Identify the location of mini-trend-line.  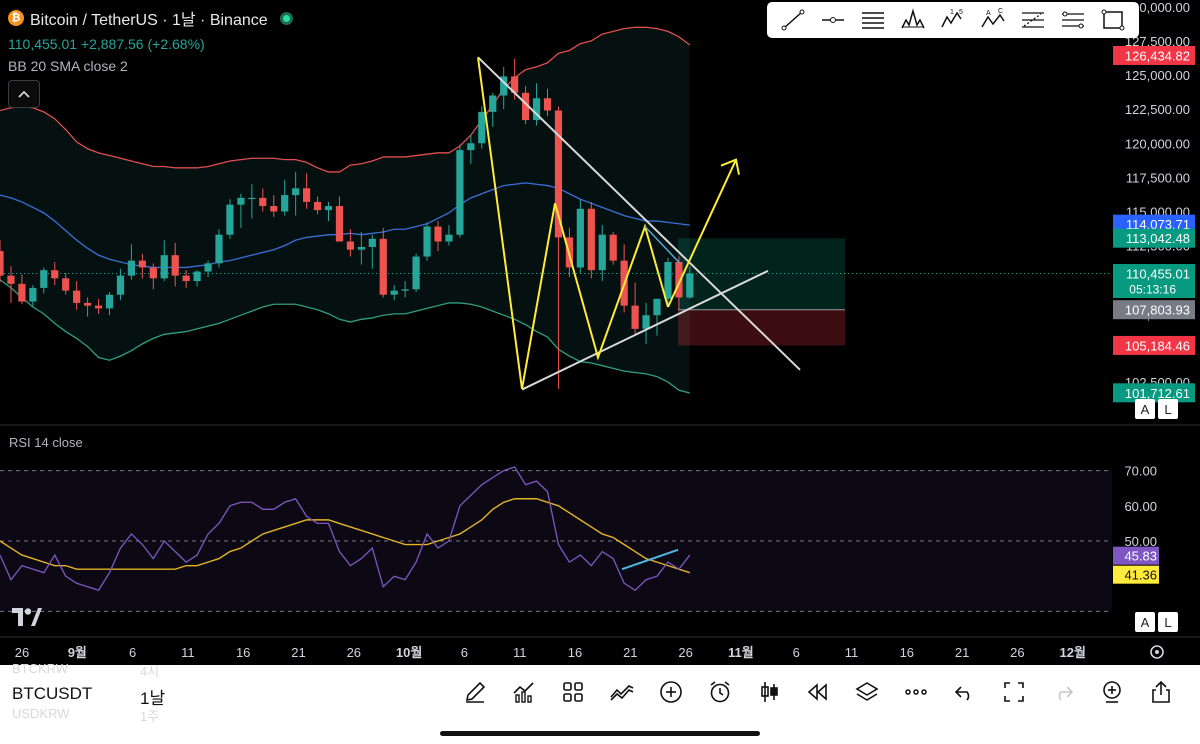
(662, 244).